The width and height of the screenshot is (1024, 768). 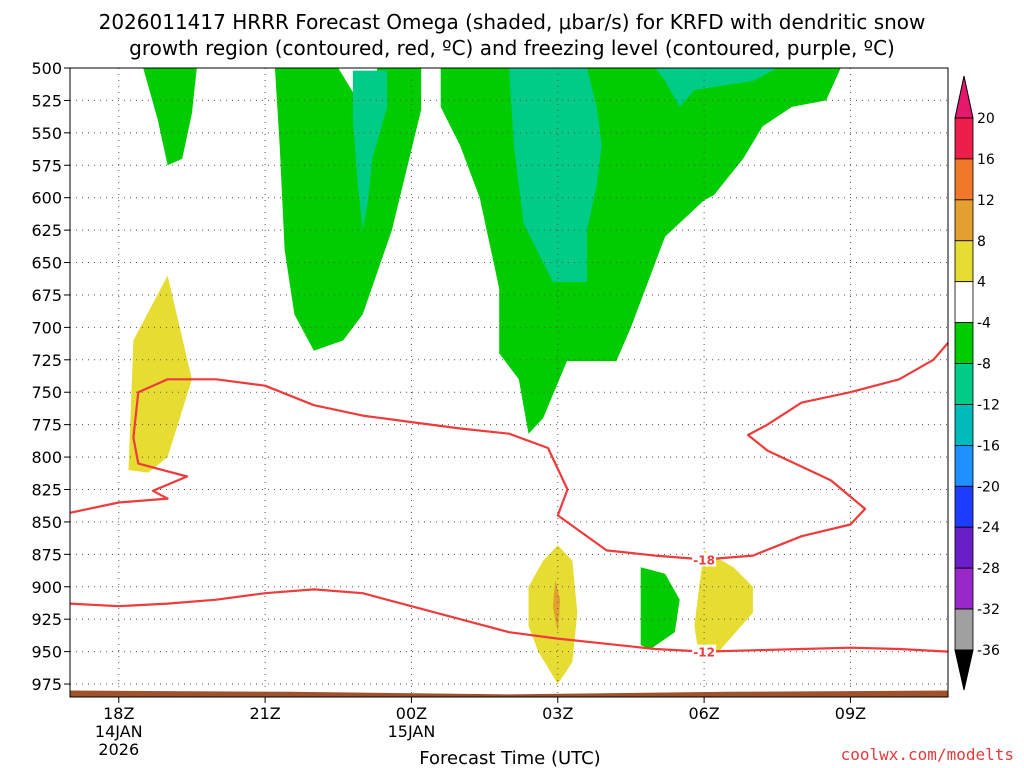 I want to click on y-tick-label: 975, so click(x=46, y=684).